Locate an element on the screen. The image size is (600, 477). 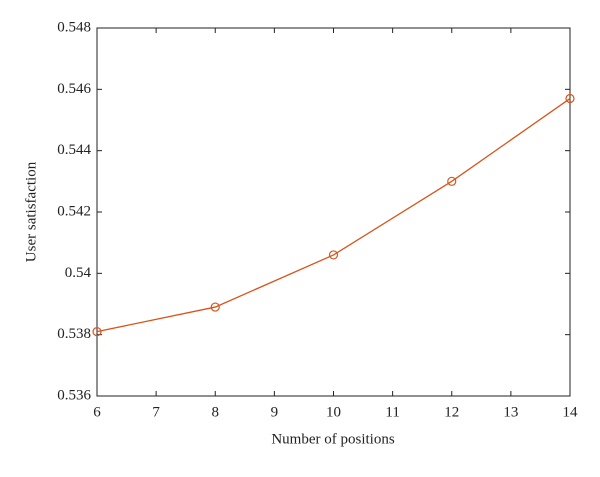
x-tick-label: 10 is located at coordinates (333, 412).